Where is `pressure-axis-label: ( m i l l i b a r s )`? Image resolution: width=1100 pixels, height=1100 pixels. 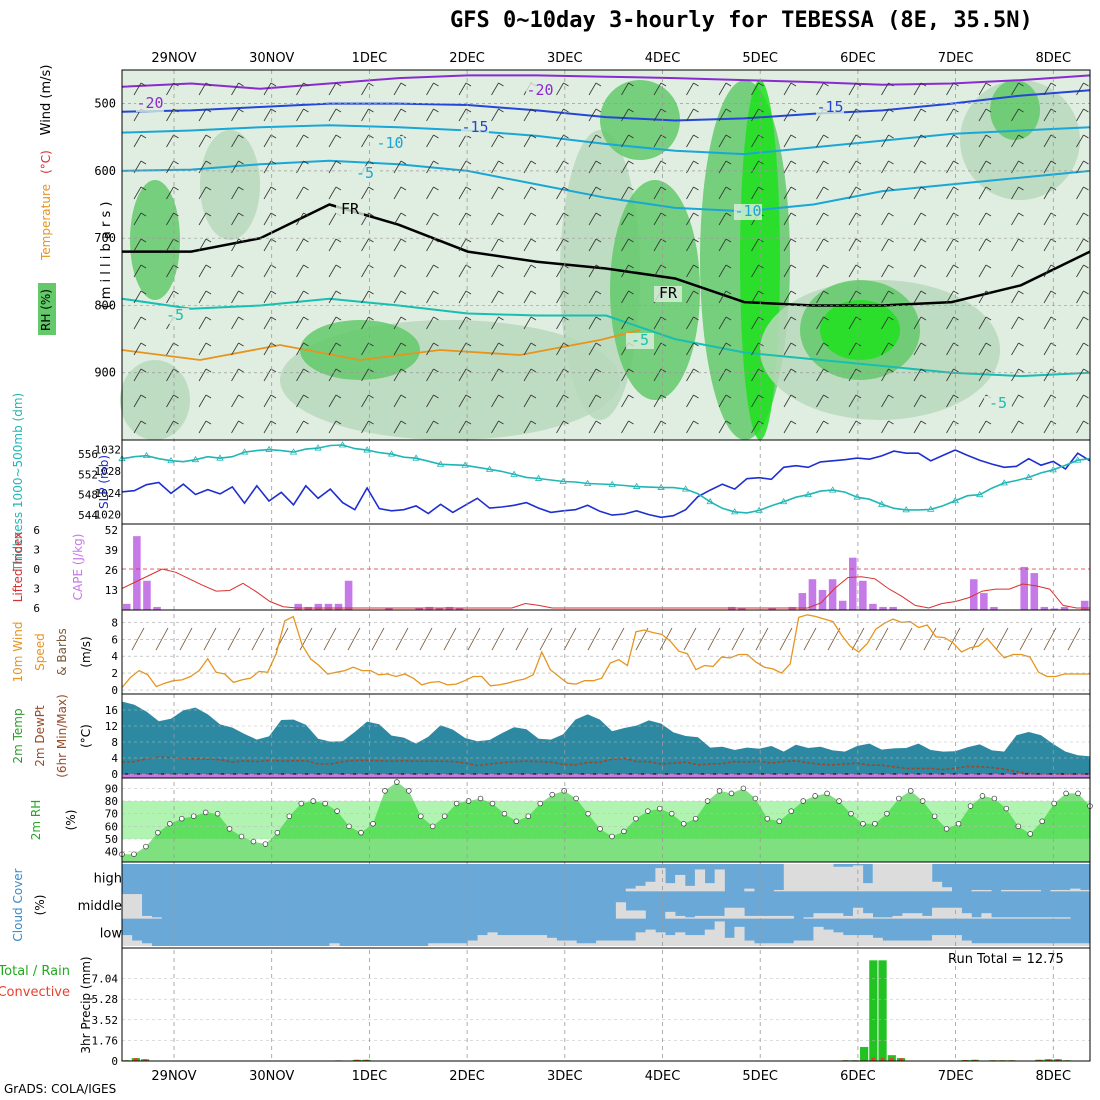 pressure-axis-label: ( m i l l i b a r s ) is located at coordinates (106, 255).